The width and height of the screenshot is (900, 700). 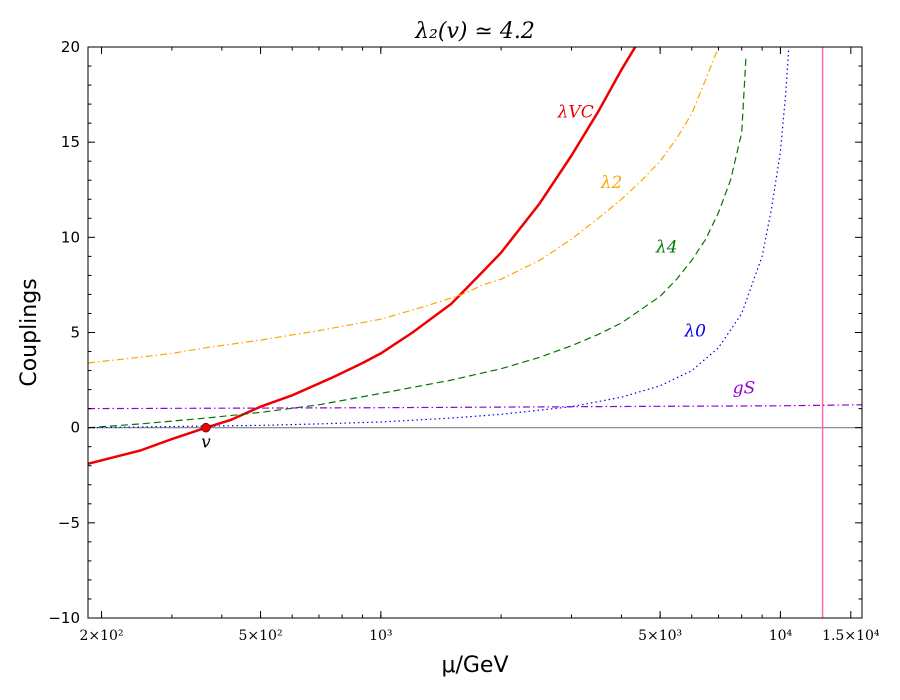 What do you see at coordinates (575, 112) in the screenshot?
I see `series-label-0: λVC` at bounding box center [575, 112].